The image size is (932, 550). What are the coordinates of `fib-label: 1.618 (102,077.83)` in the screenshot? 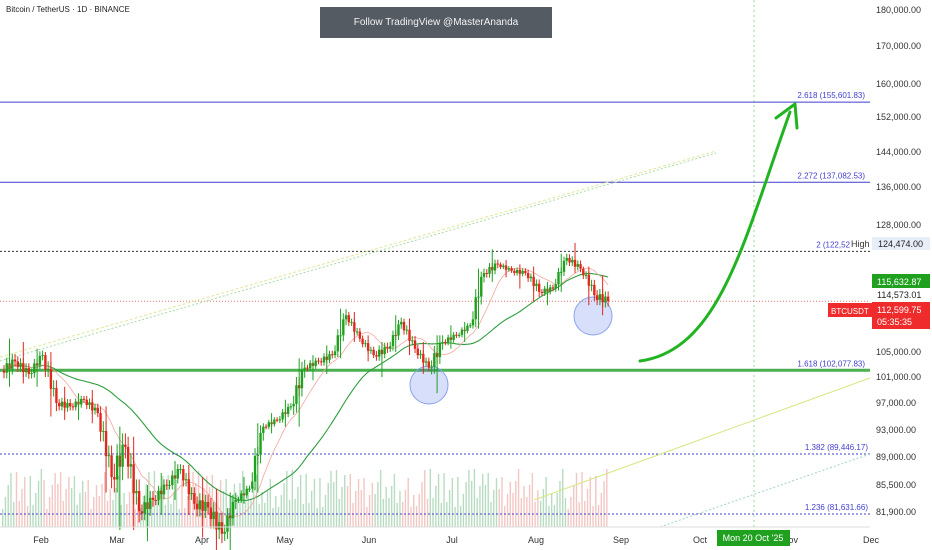 It's located at (831, 363).